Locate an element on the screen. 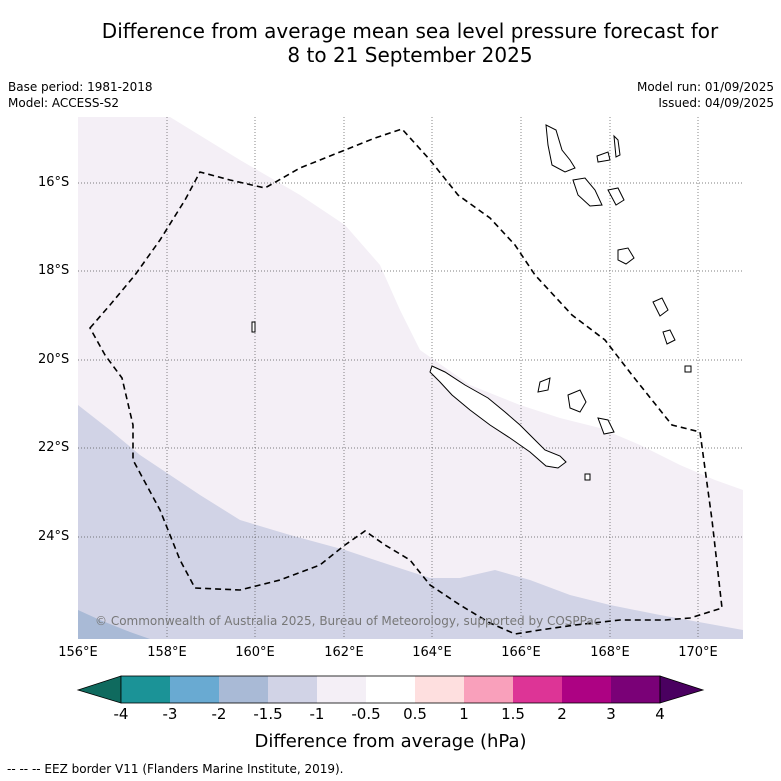 This screenshot has width=781, height=781. colorbar-tick: -2 is located at coordinates (219, 714).